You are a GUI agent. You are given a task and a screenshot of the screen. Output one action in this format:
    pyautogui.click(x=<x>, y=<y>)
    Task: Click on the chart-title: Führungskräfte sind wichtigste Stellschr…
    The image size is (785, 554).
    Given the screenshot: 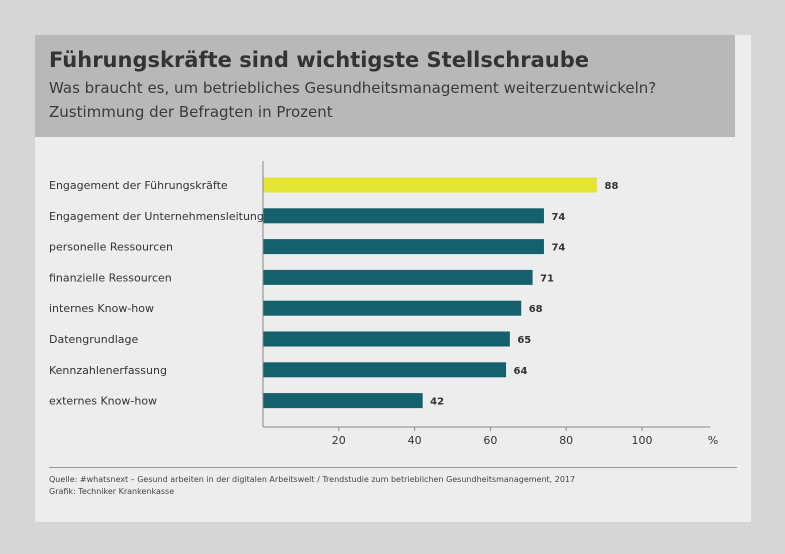 What is the action you would take?
    pyautogui.click(x=319, y=60)
    